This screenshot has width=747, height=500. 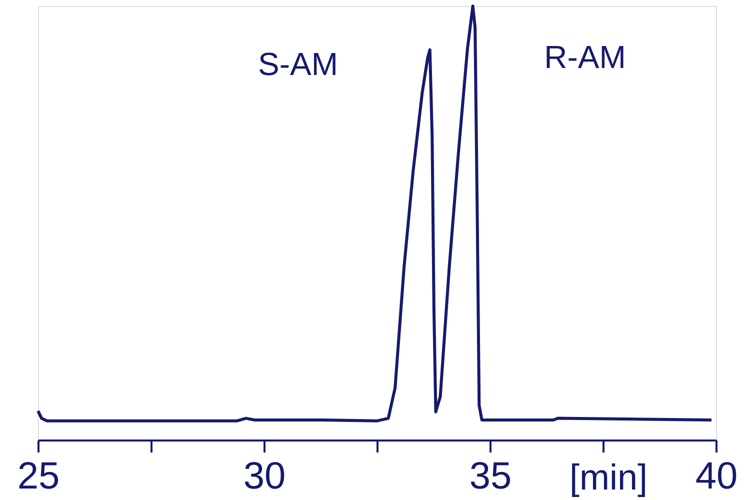 What do you see at coordinates (298, 64) in the screenshot?
I see `annotation: S-AM` at bounding box center [298, 64].